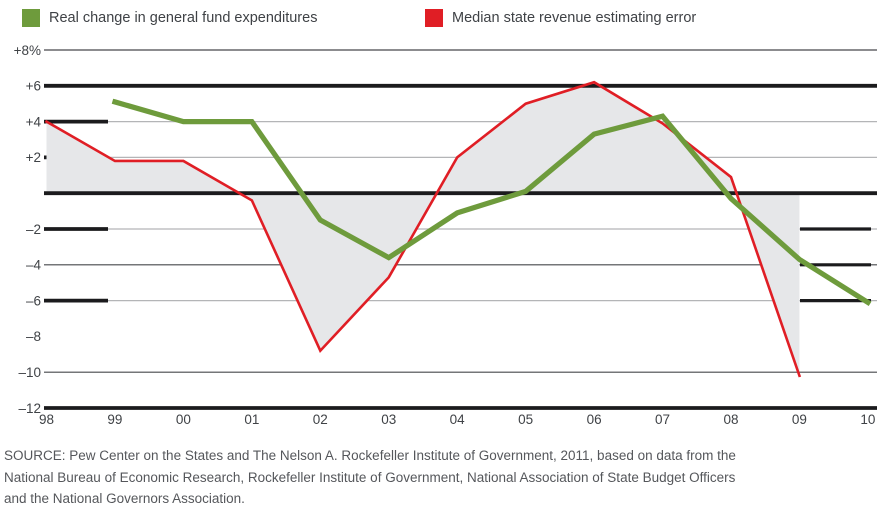 The height and width of the screenshot is (507, 880). Describe the element at coordinates (124, 498) in the screenshot. I see `source-line: and the National Governors Association.` at that location.